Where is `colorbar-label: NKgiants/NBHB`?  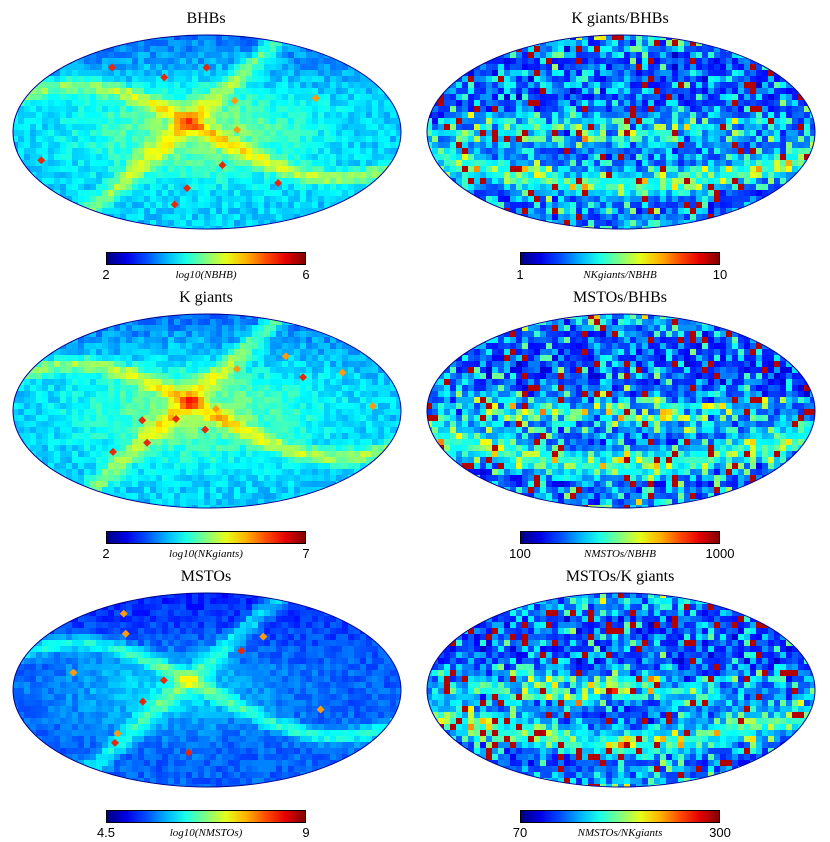
colorbar-label: NKgiants/NBHB is located at coordinates (620, 275).